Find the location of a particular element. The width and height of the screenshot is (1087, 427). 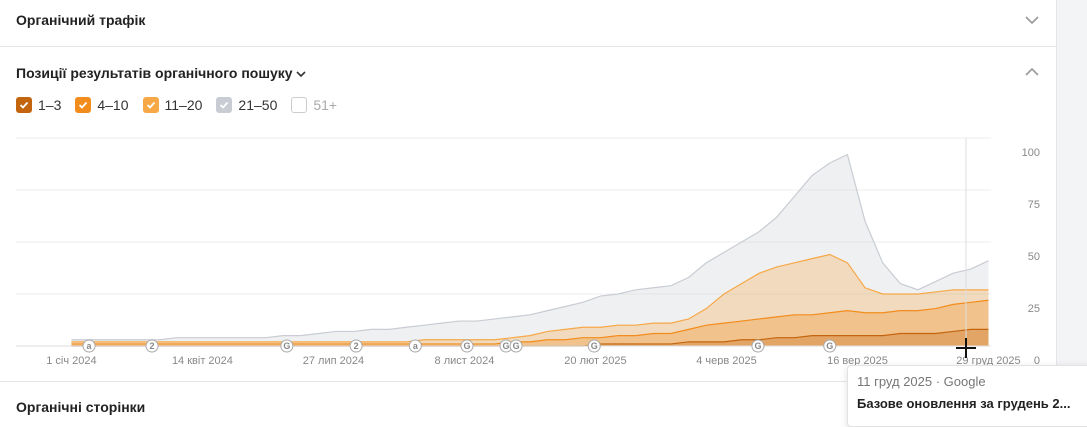

legend-label: 11–20 is located at coordinates (183, 105).